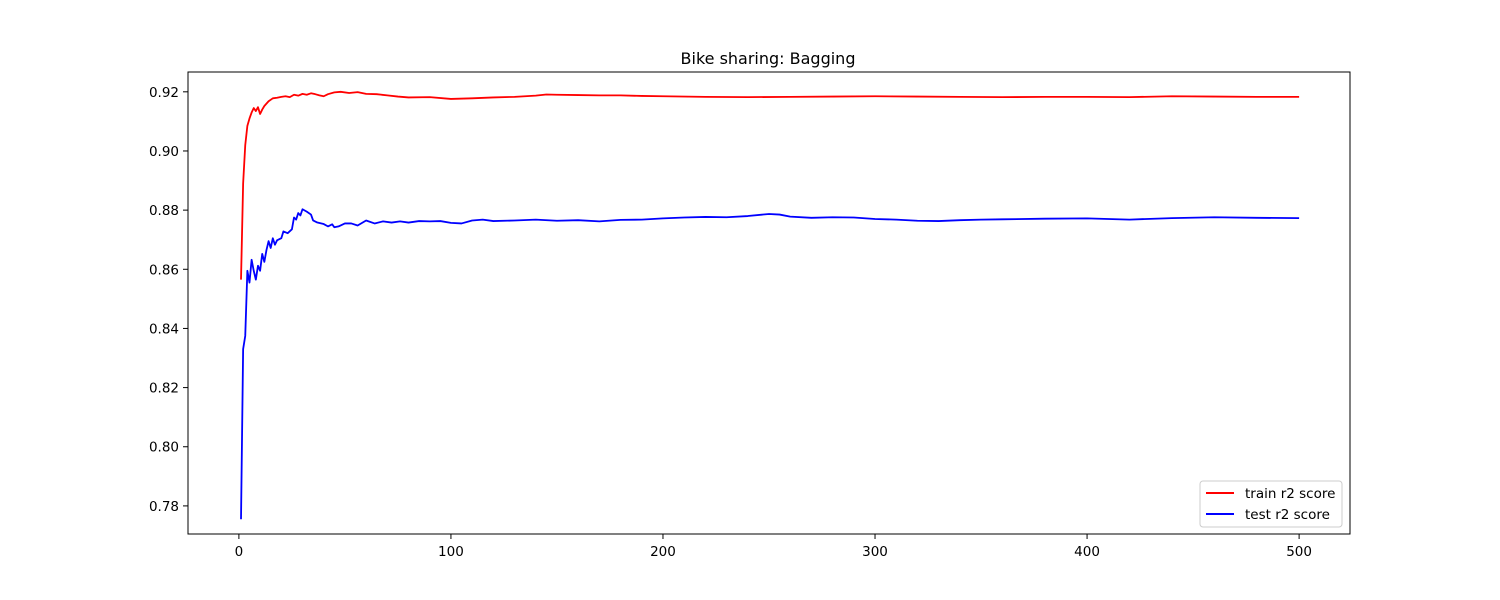  Describe the element at coordinates (164, 152) in the screenshot. I see `y-tick-label: 0.90` at that location.